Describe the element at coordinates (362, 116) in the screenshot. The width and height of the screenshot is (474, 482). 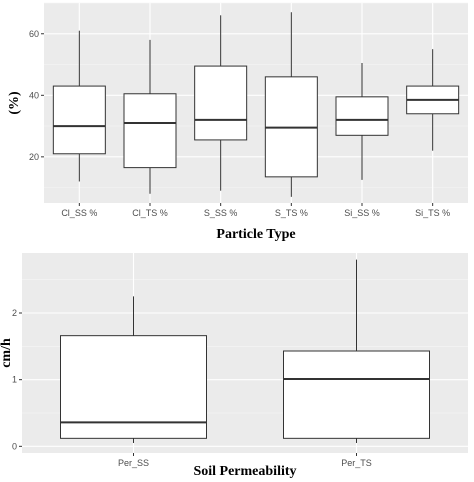
I see `box-si-ss-` at that location.